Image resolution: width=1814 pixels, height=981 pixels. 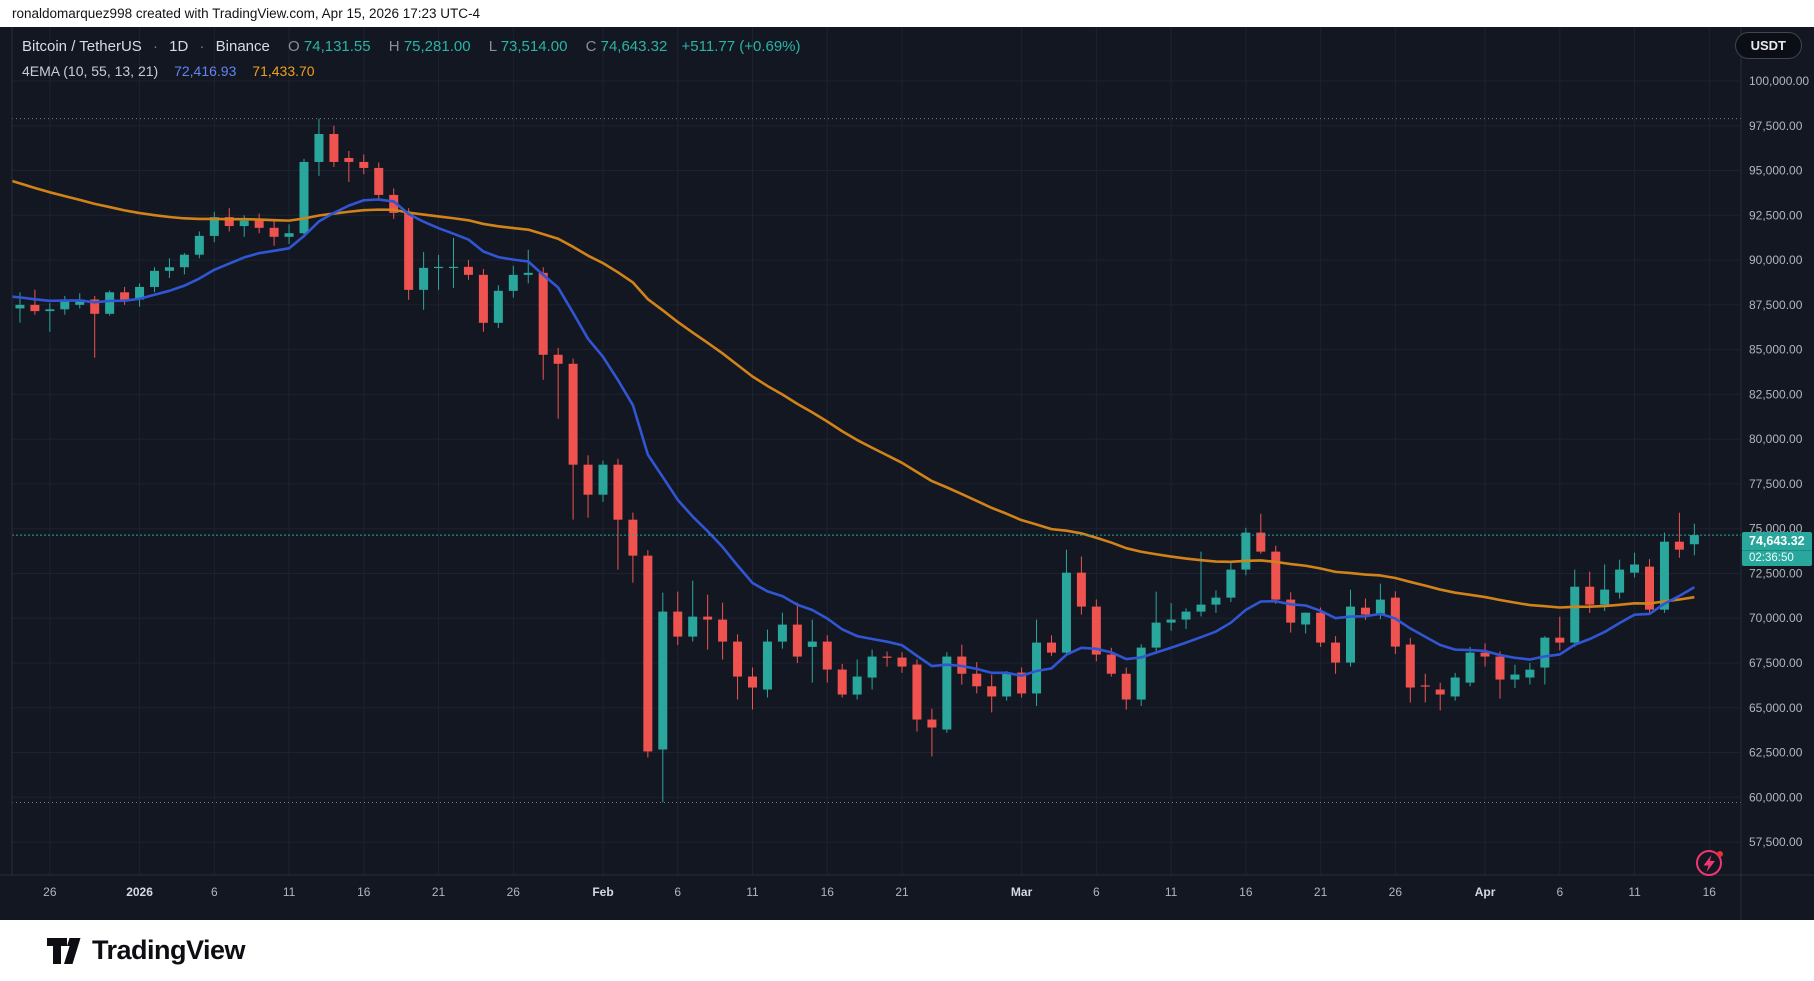 I want to click on tradingview-logo-icon, so click(x=64, y=951).